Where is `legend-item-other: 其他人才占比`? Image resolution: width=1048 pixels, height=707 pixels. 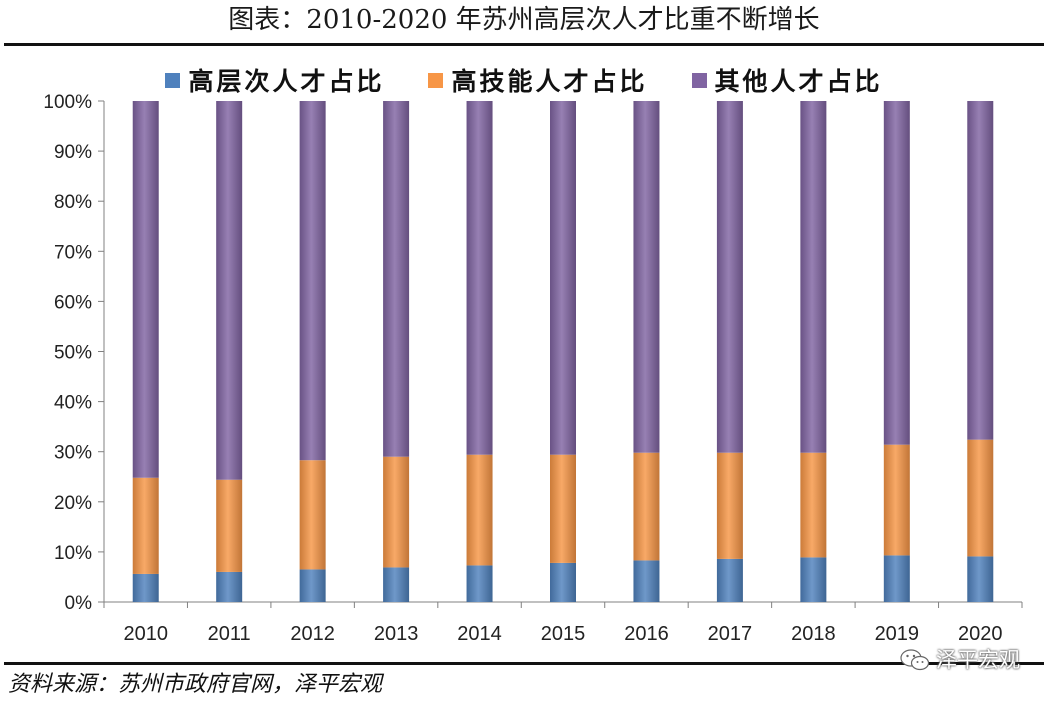 legend-item-other: 其他人才占比 is located at coordinates (787, 80).